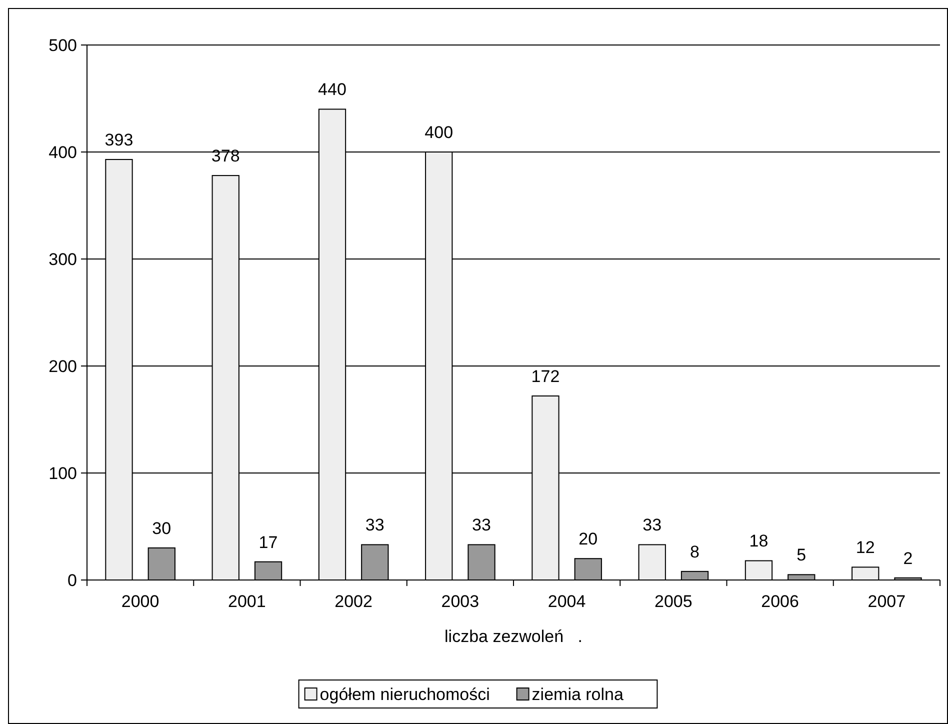 Image resolution: width=948 pixels, height=724 pixels. What do you see at coordinates (62, 366) in the screenshot?
I see `y-tick-label: 200` at bounding box center [62, 366].